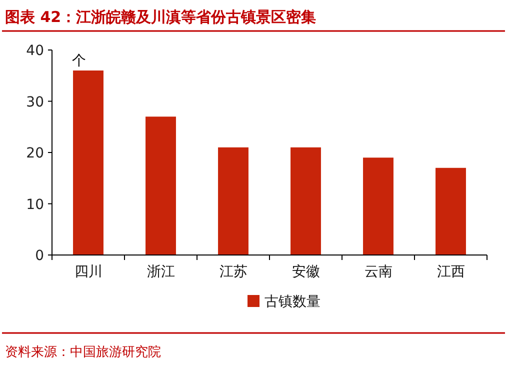 The width and height of the screenshot is (507, 366). I want to click on x-tick-label: 江西, so click(450, 272).